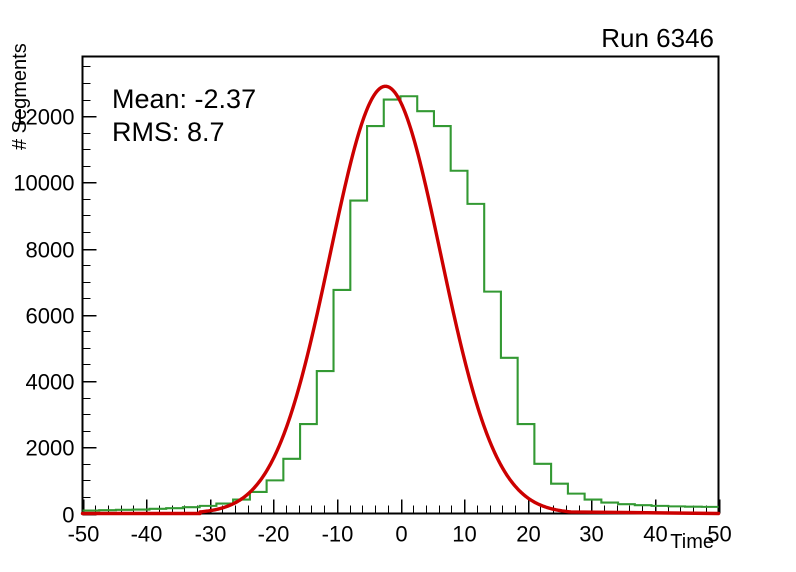 This screenshot has height=572, width=796. What do you see at coordinates (184, 99) in the screenshot?
I see `mean-annotation: Mean: -2.37` at bounding box center [184, 99].